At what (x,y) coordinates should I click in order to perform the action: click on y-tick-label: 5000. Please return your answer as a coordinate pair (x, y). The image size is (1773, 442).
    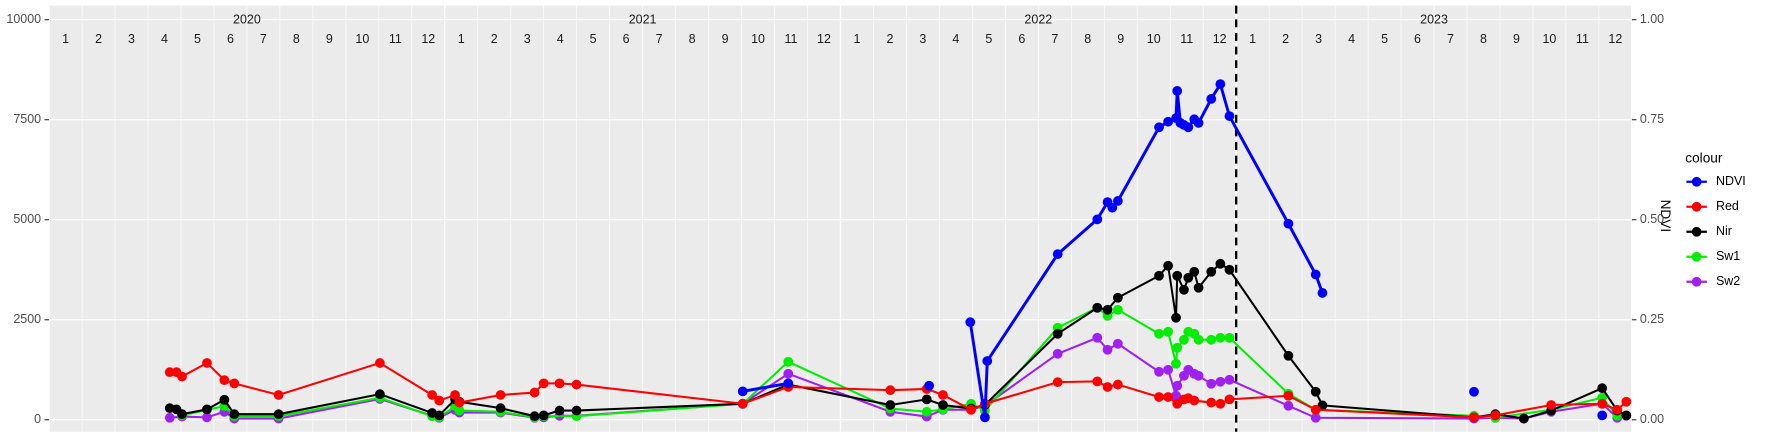
    Looking at the image, I should click on (27, 219).